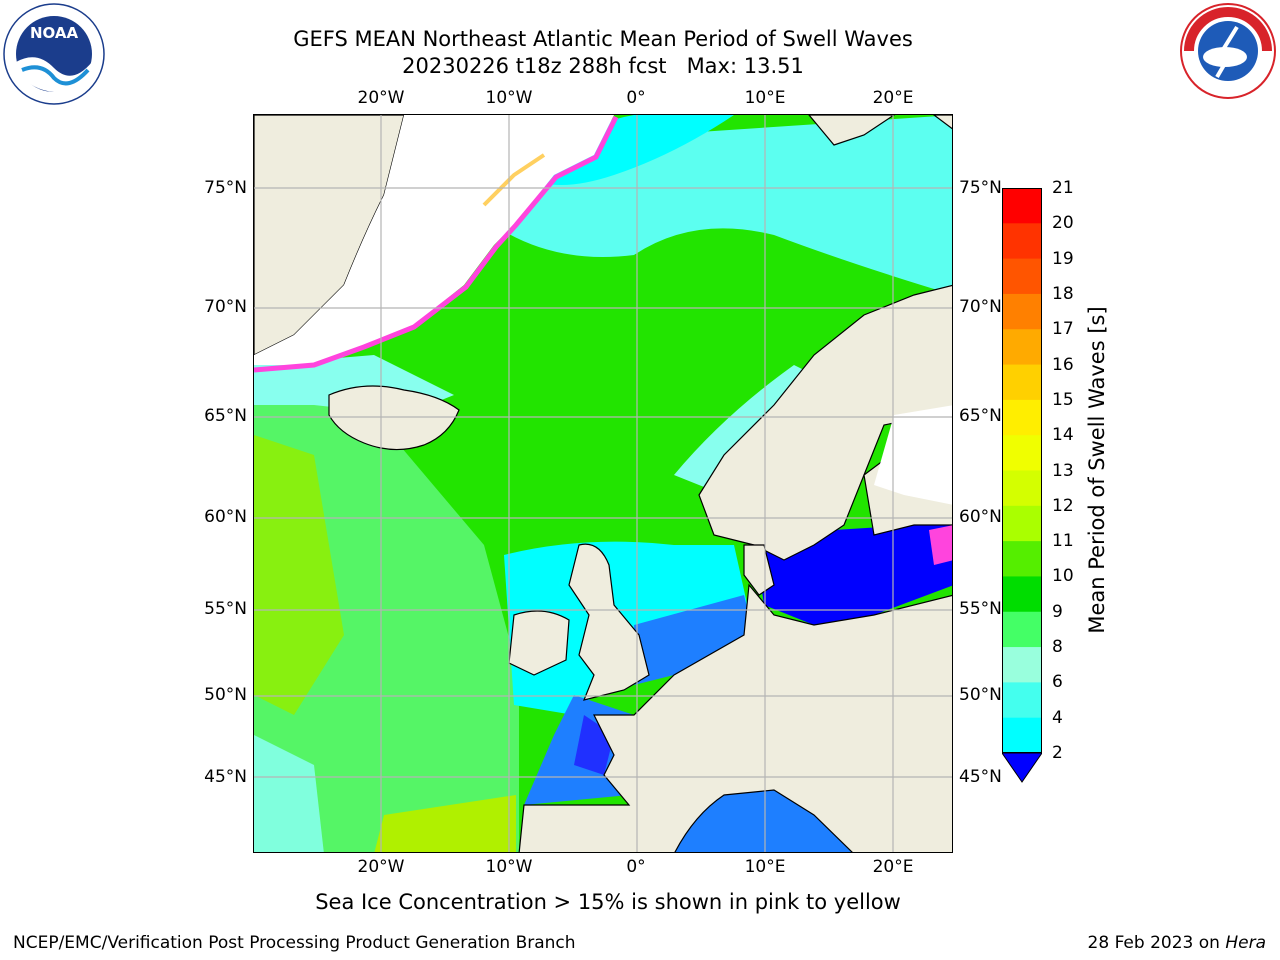 The height and width of the screenshot is (960, 1280). What do you see at coordinates (225, 517) in the screenshot?
I see `lat-label-left: 60°N` at bounding box center [225, 517].